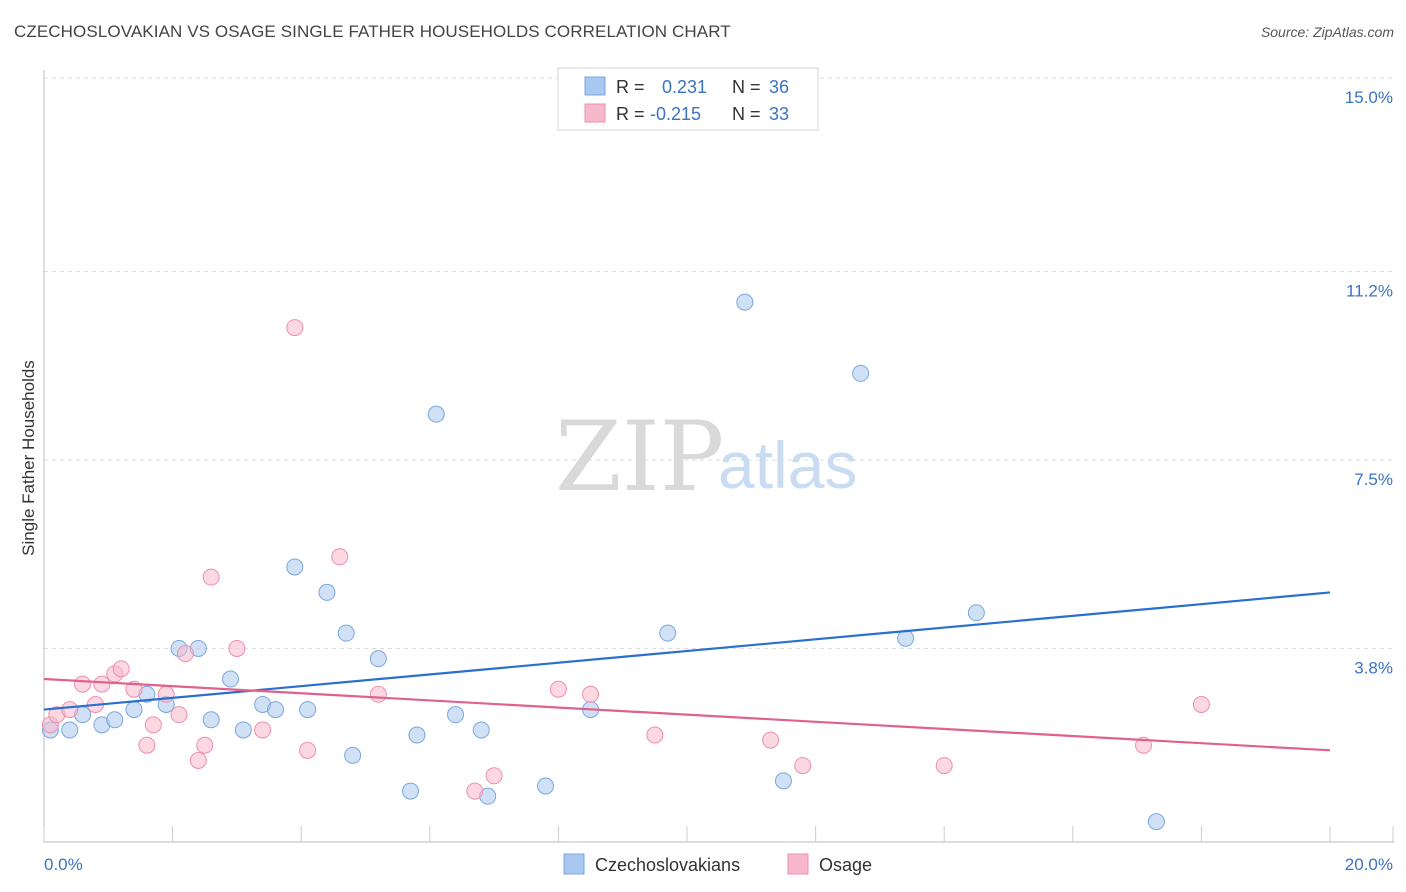  Describe the element at coordinates (746, 87) in the screenshot. I see `legend-n-label-1: N =` at that location.